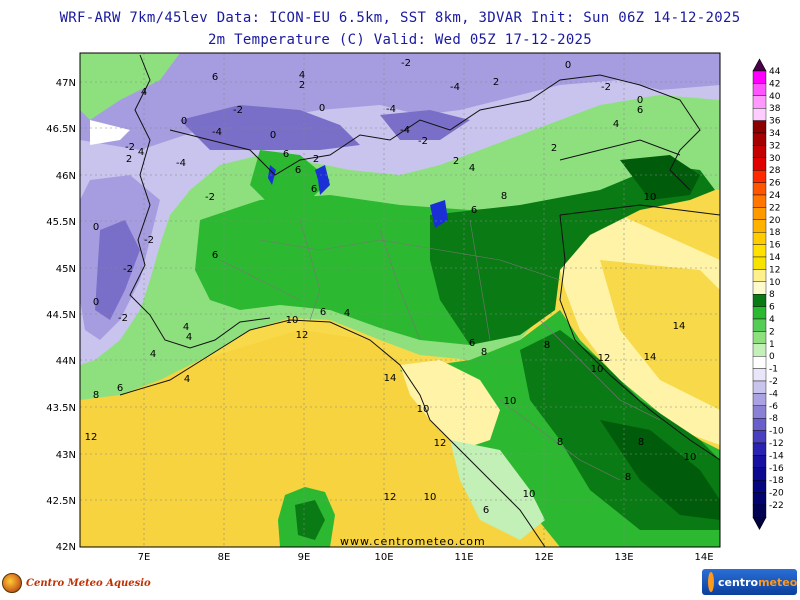 The width and height of the screenshot is (800, 600). What do you see at coordinates (66, 83) in the screenshot?
I see `lat-label: 47N` at bounding box center [66, 83].